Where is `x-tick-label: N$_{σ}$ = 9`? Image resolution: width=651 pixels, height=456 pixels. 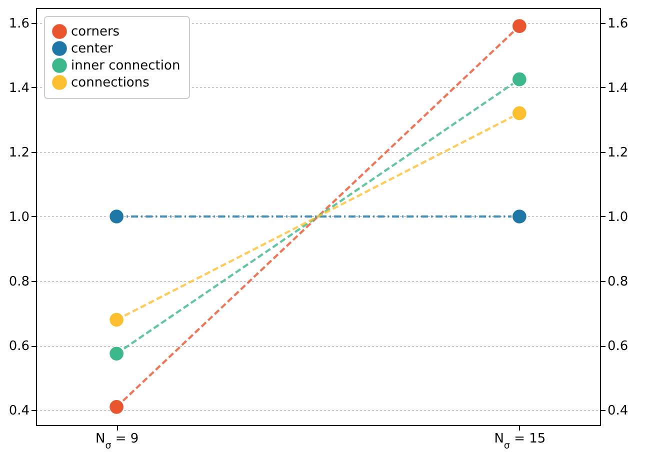
x-tick-label: N$_{σ}$ = 9 is located at coordinates (117, 441).